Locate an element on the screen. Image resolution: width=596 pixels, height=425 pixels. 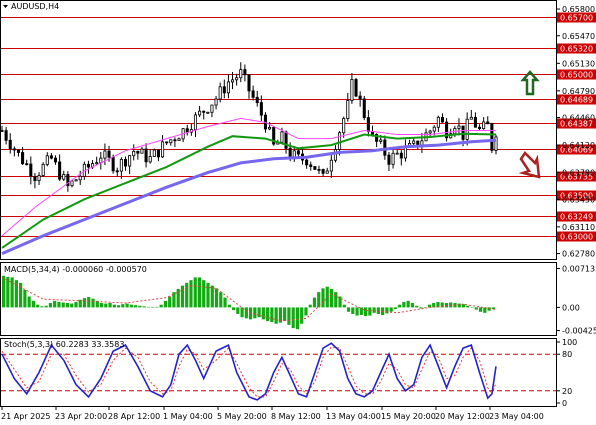
price-tick-label: 0.65470 is located at coordinates (578, 36).